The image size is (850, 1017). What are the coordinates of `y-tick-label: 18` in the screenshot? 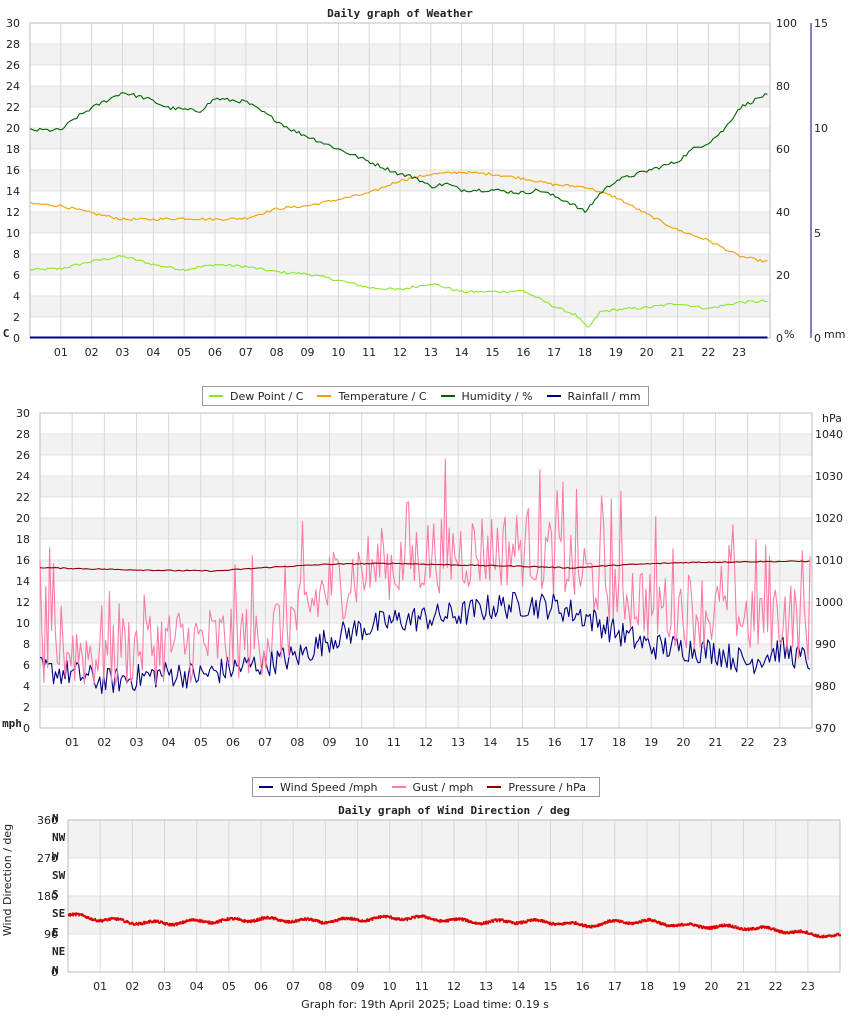 It's located at (13, 149).